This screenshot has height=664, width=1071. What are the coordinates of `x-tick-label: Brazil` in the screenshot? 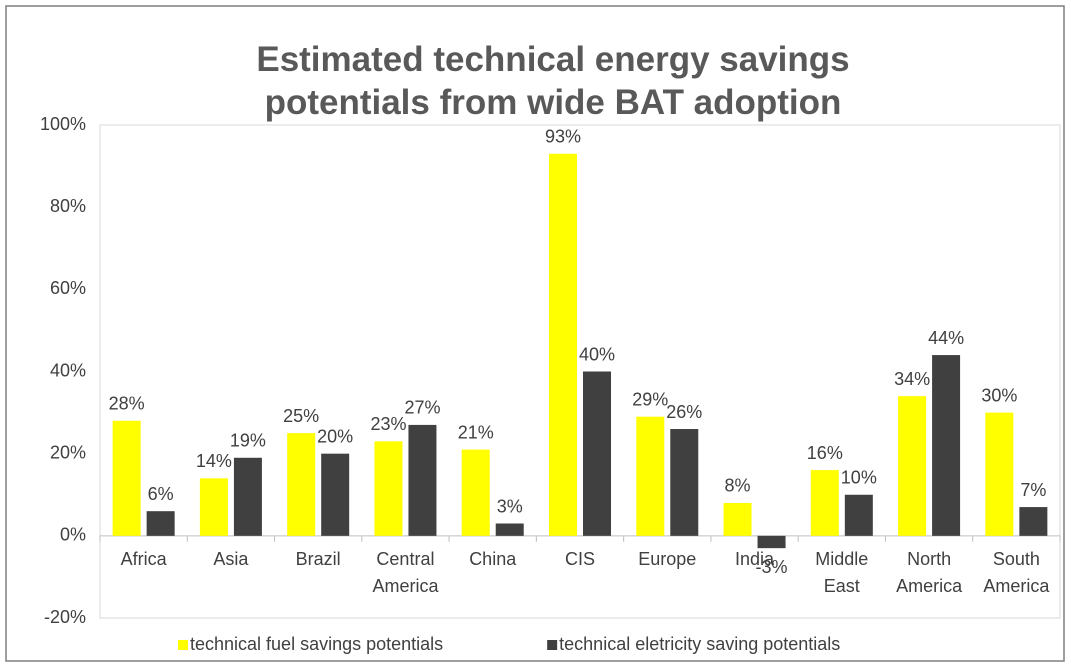 It's located at (318, 558).